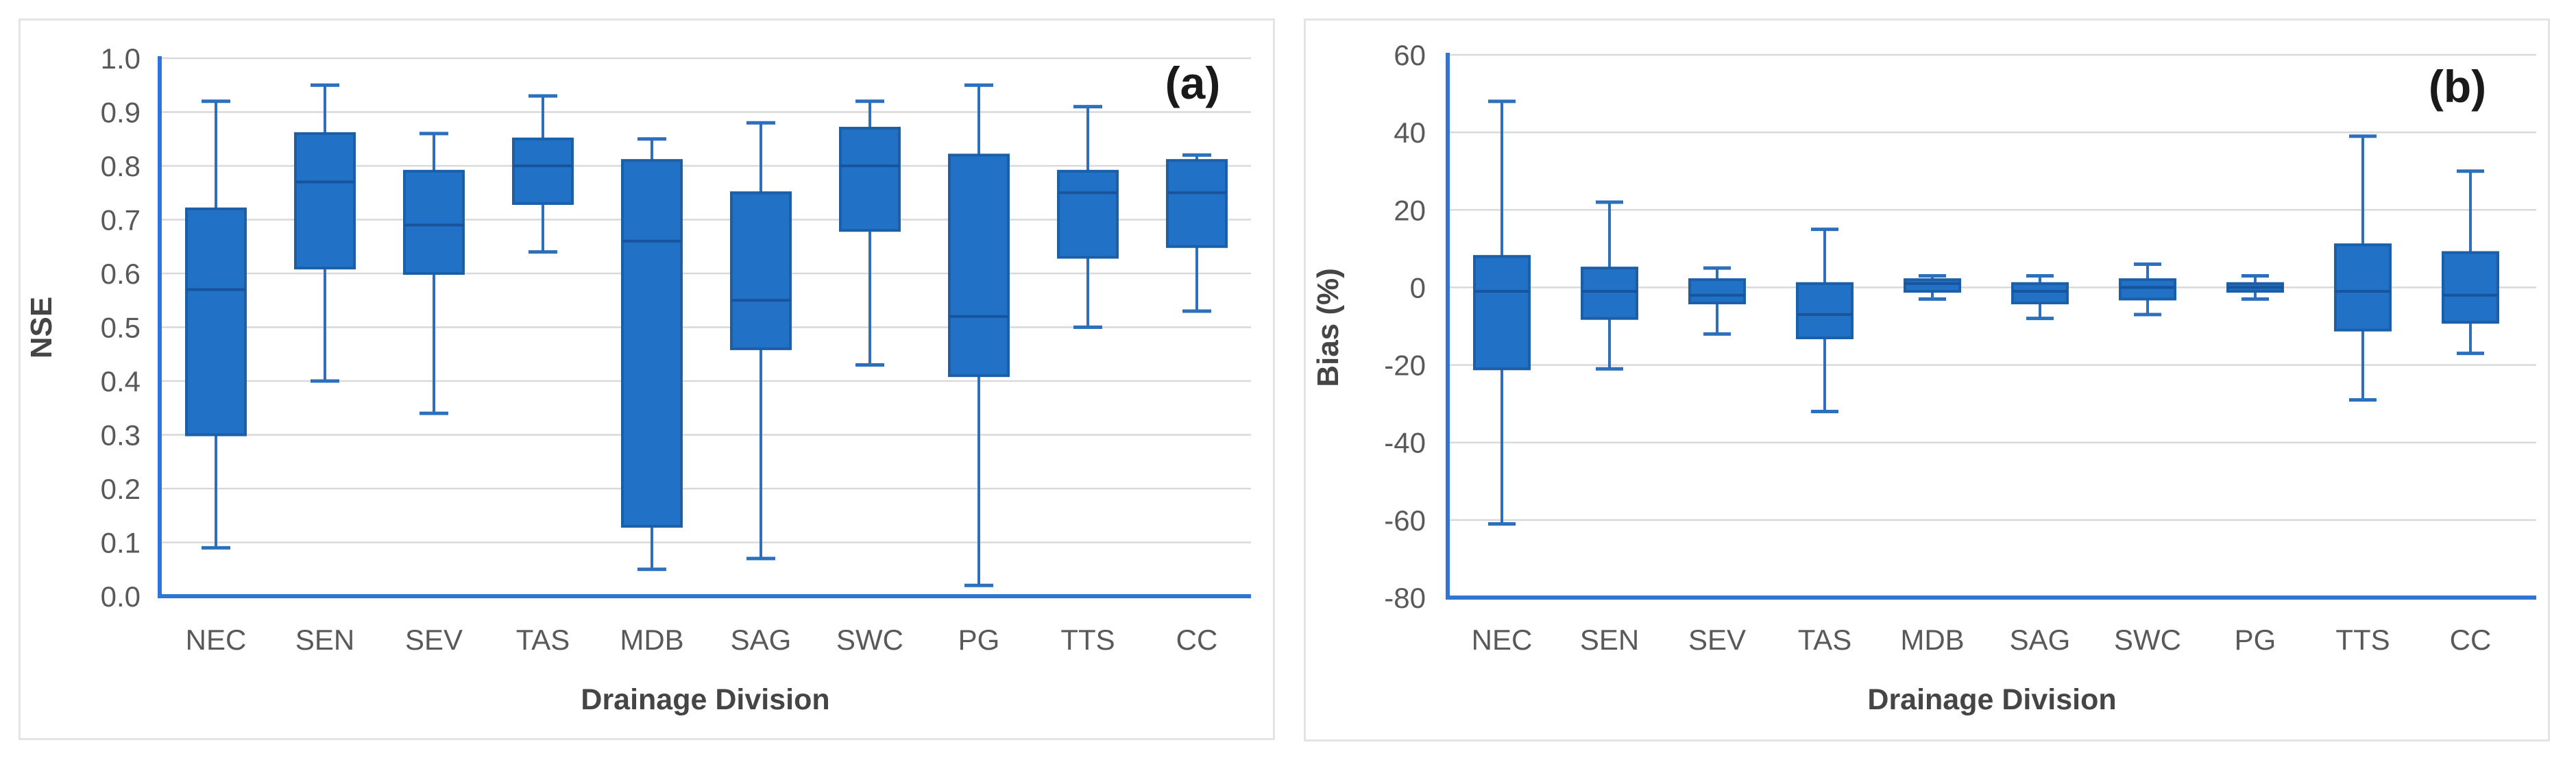 The height and width of the screenshot is (760, 2576). What do you see at coordinates (121, 328) in the screenshot?
I see `y-tick-label: 0.5` at bounding box center [121, 328].